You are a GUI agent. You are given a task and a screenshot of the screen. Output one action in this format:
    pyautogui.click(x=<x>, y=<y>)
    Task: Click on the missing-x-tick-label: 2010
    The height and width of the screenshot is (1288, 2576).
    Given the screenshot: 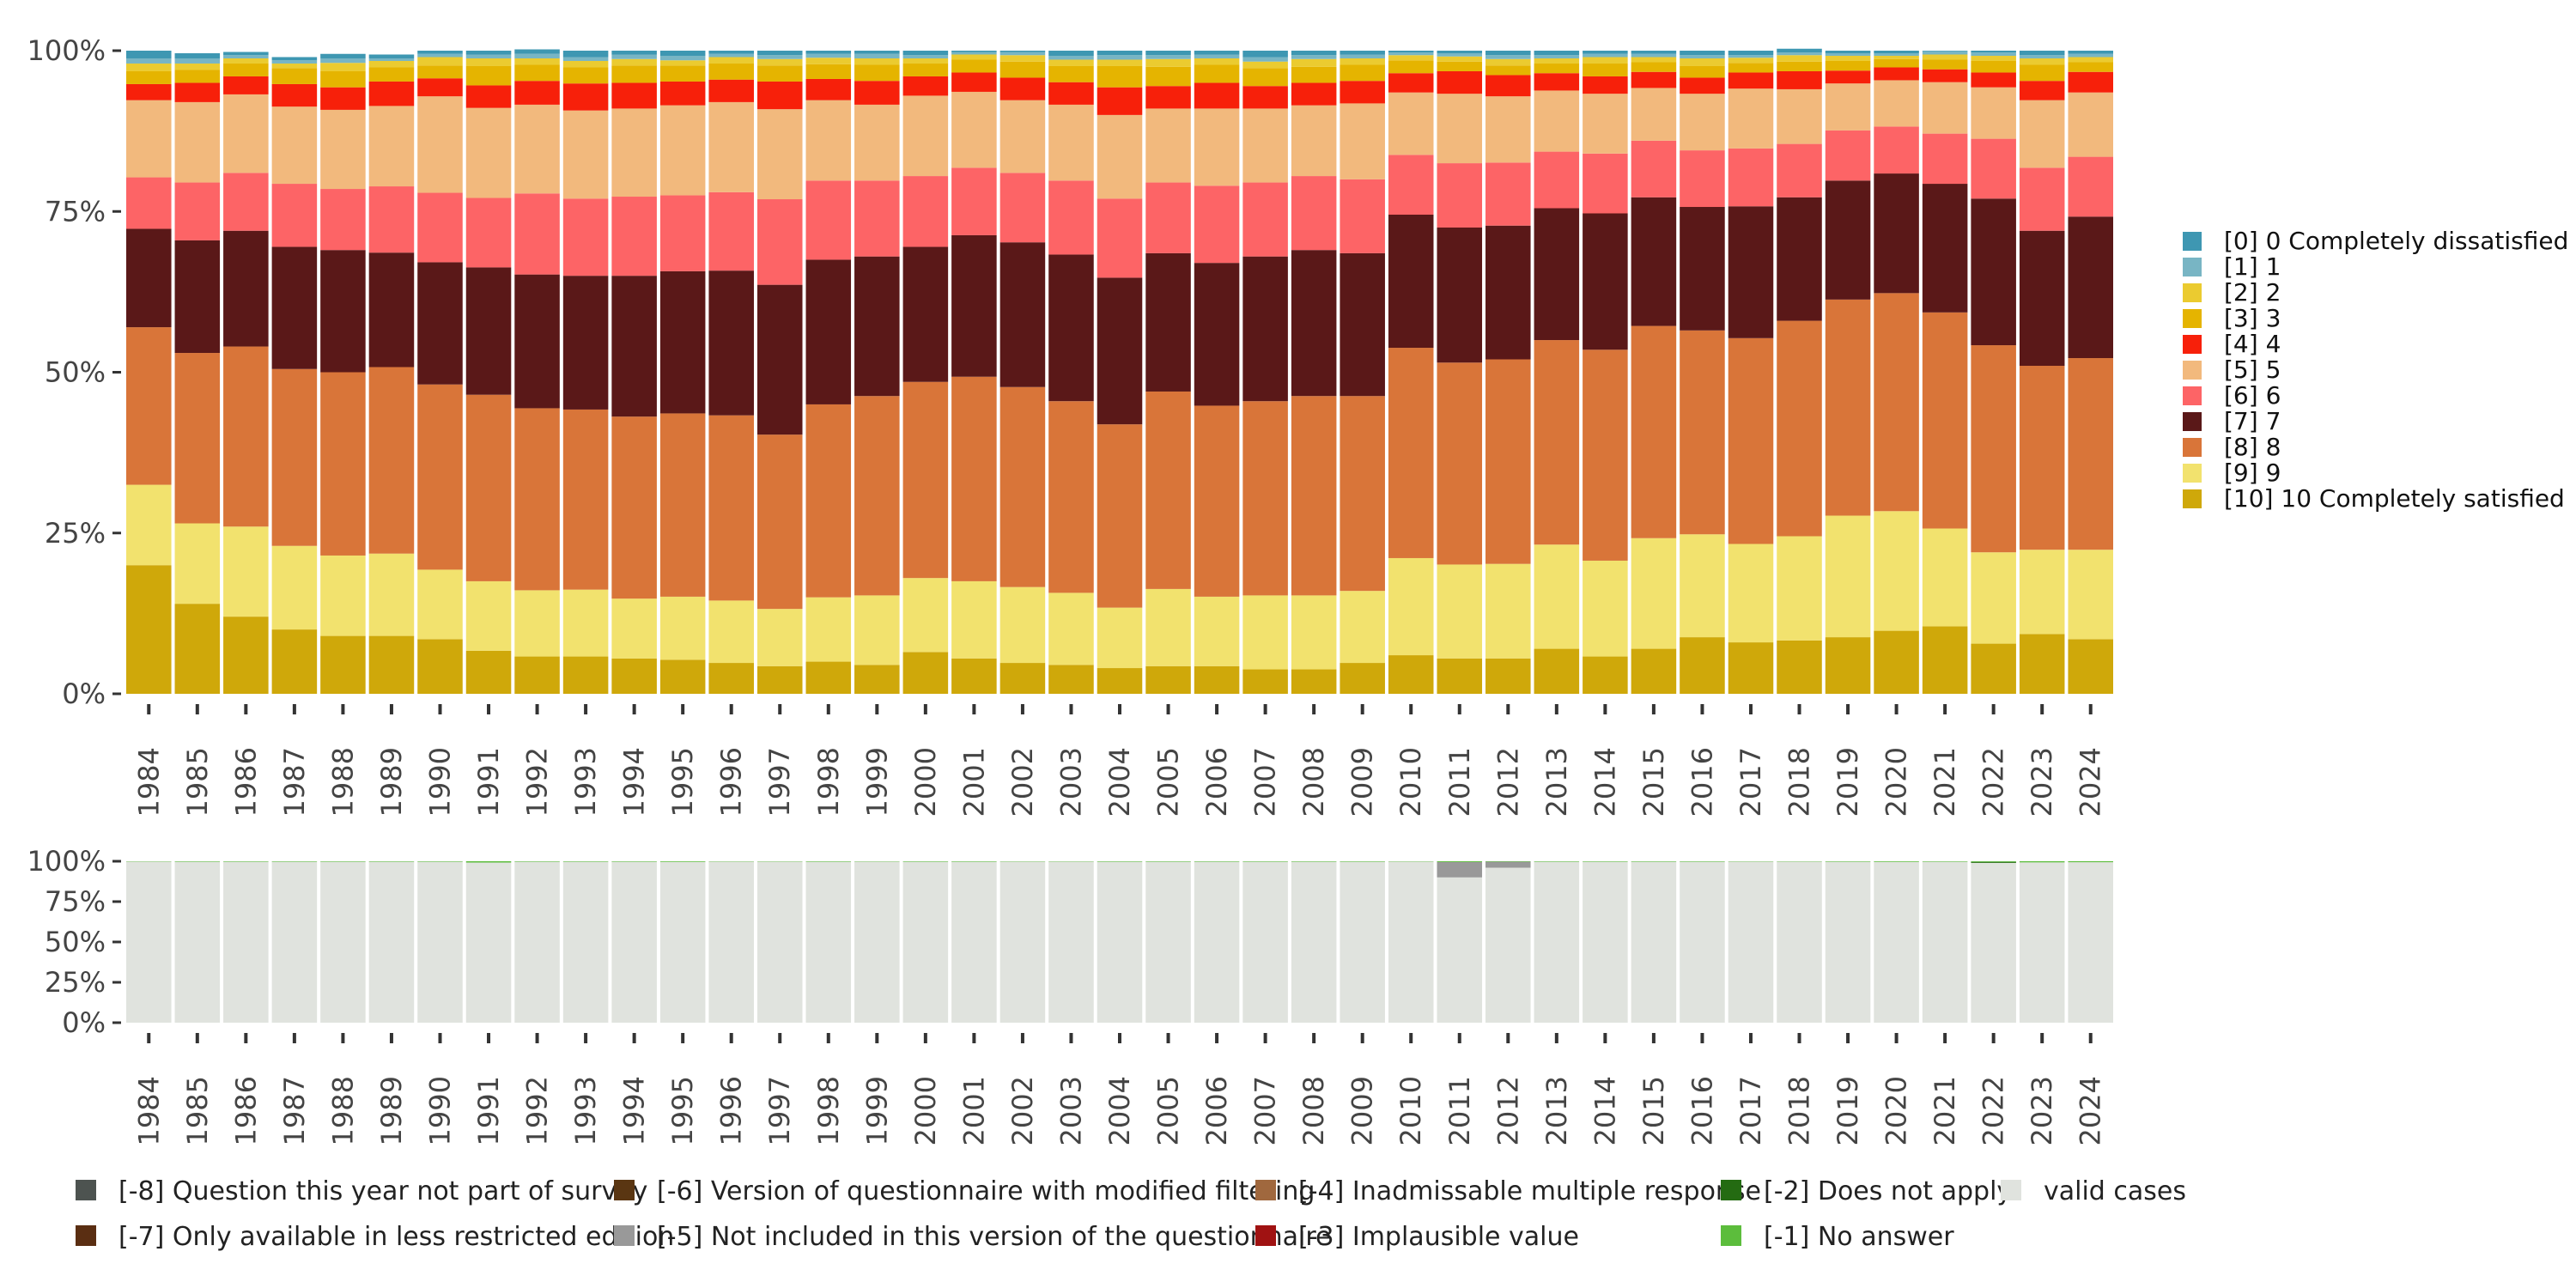 What is the action you would take?
    pyautogui.click(x=1411, y=1111)
    